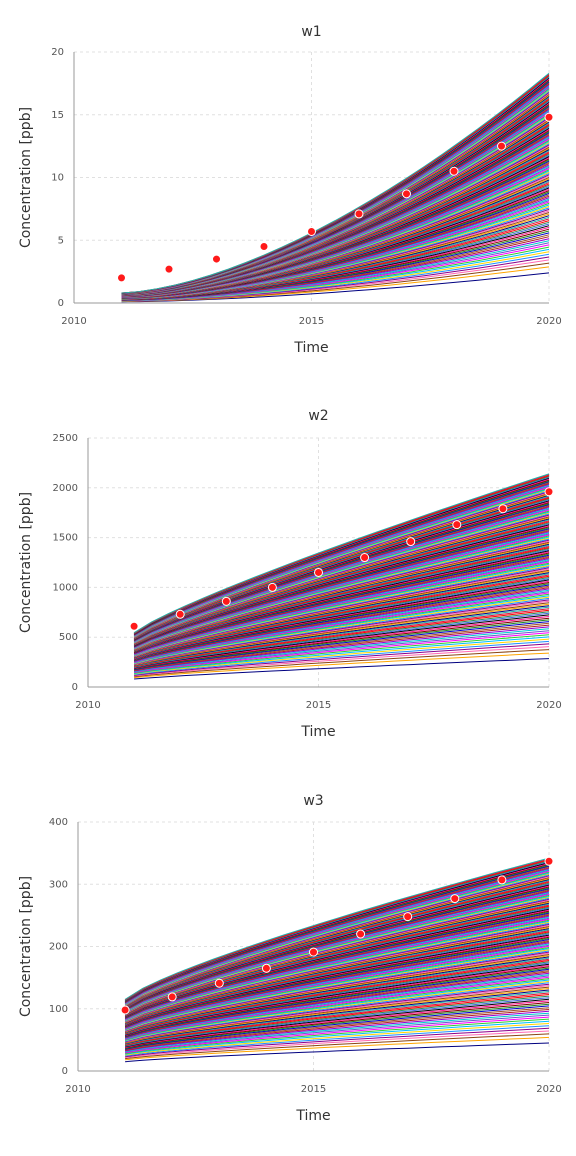  What do you see at coordinates (58, 884) in the screenshot?
I see `y-tick-label: 300` at bounding box center [58, 884].